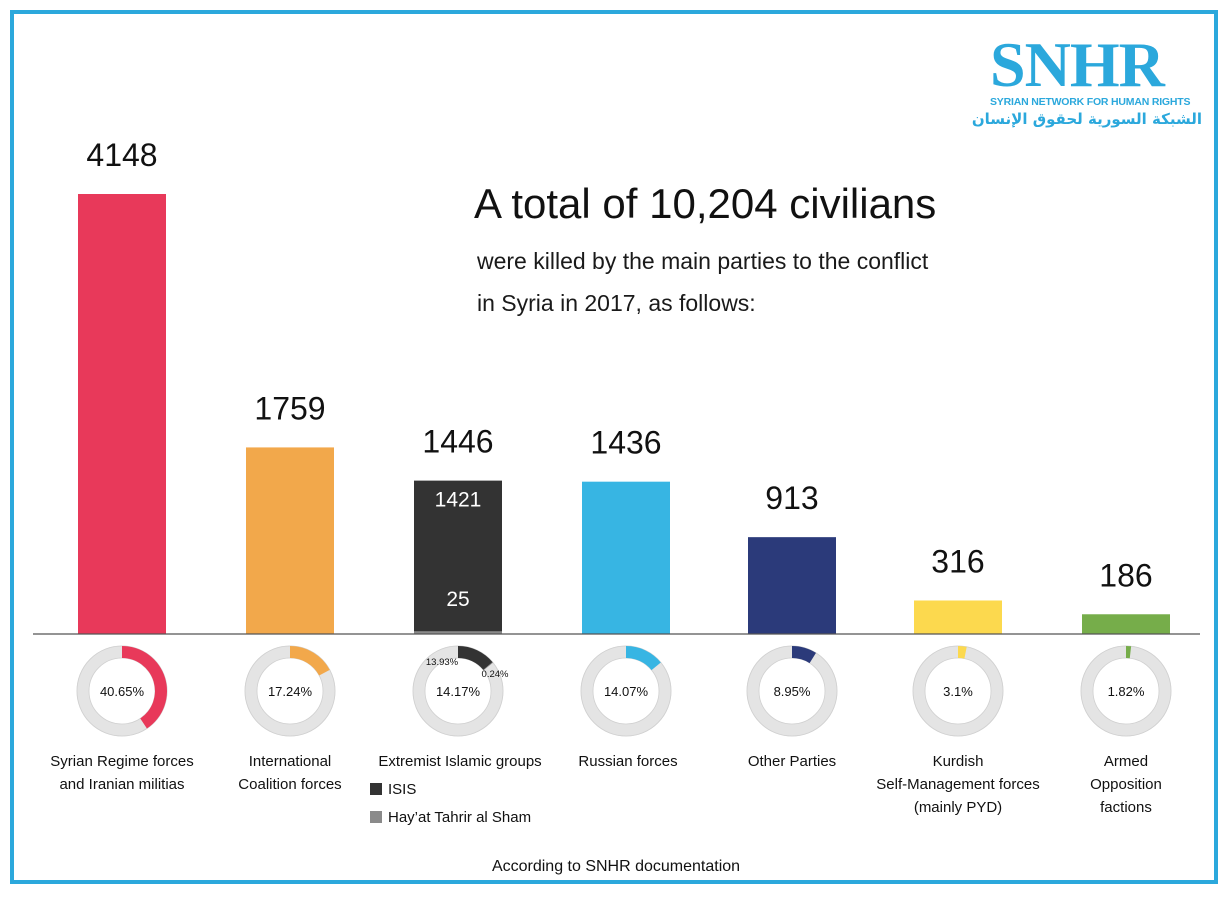 The width and height of the screenshot is (1232, 898). I want to click on value-label-extremist-groups: 1446, so click(457, 442).